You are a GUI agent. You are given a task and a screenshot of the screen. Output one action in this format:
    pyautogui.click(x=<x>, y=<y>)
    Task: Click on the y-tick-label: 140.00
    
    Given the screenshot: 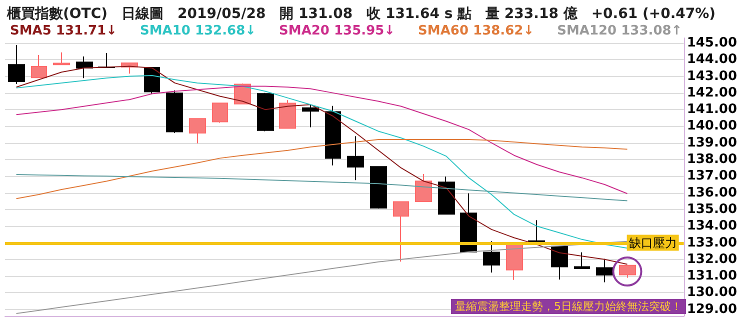 What is the action you would take?
    pyautogui.click(x=712, y=126)
    